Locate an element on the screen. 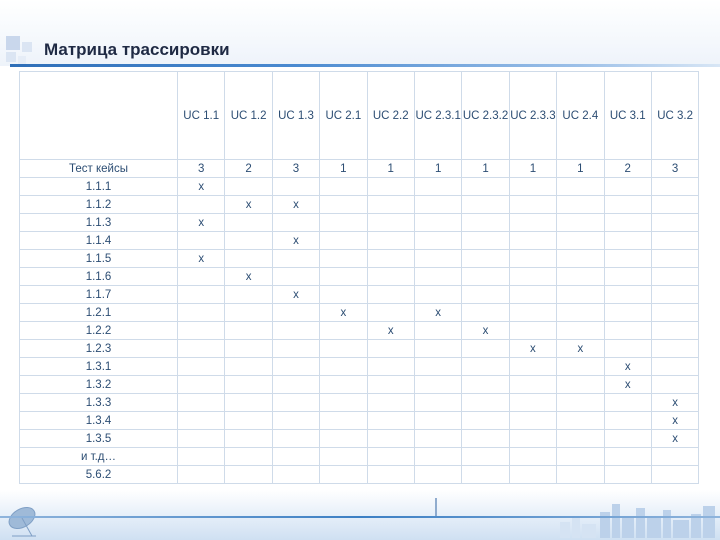 The height and width of the screenshot is (540, 720). table-row: 1.1.2 x x is located at coordinates (359, 204).